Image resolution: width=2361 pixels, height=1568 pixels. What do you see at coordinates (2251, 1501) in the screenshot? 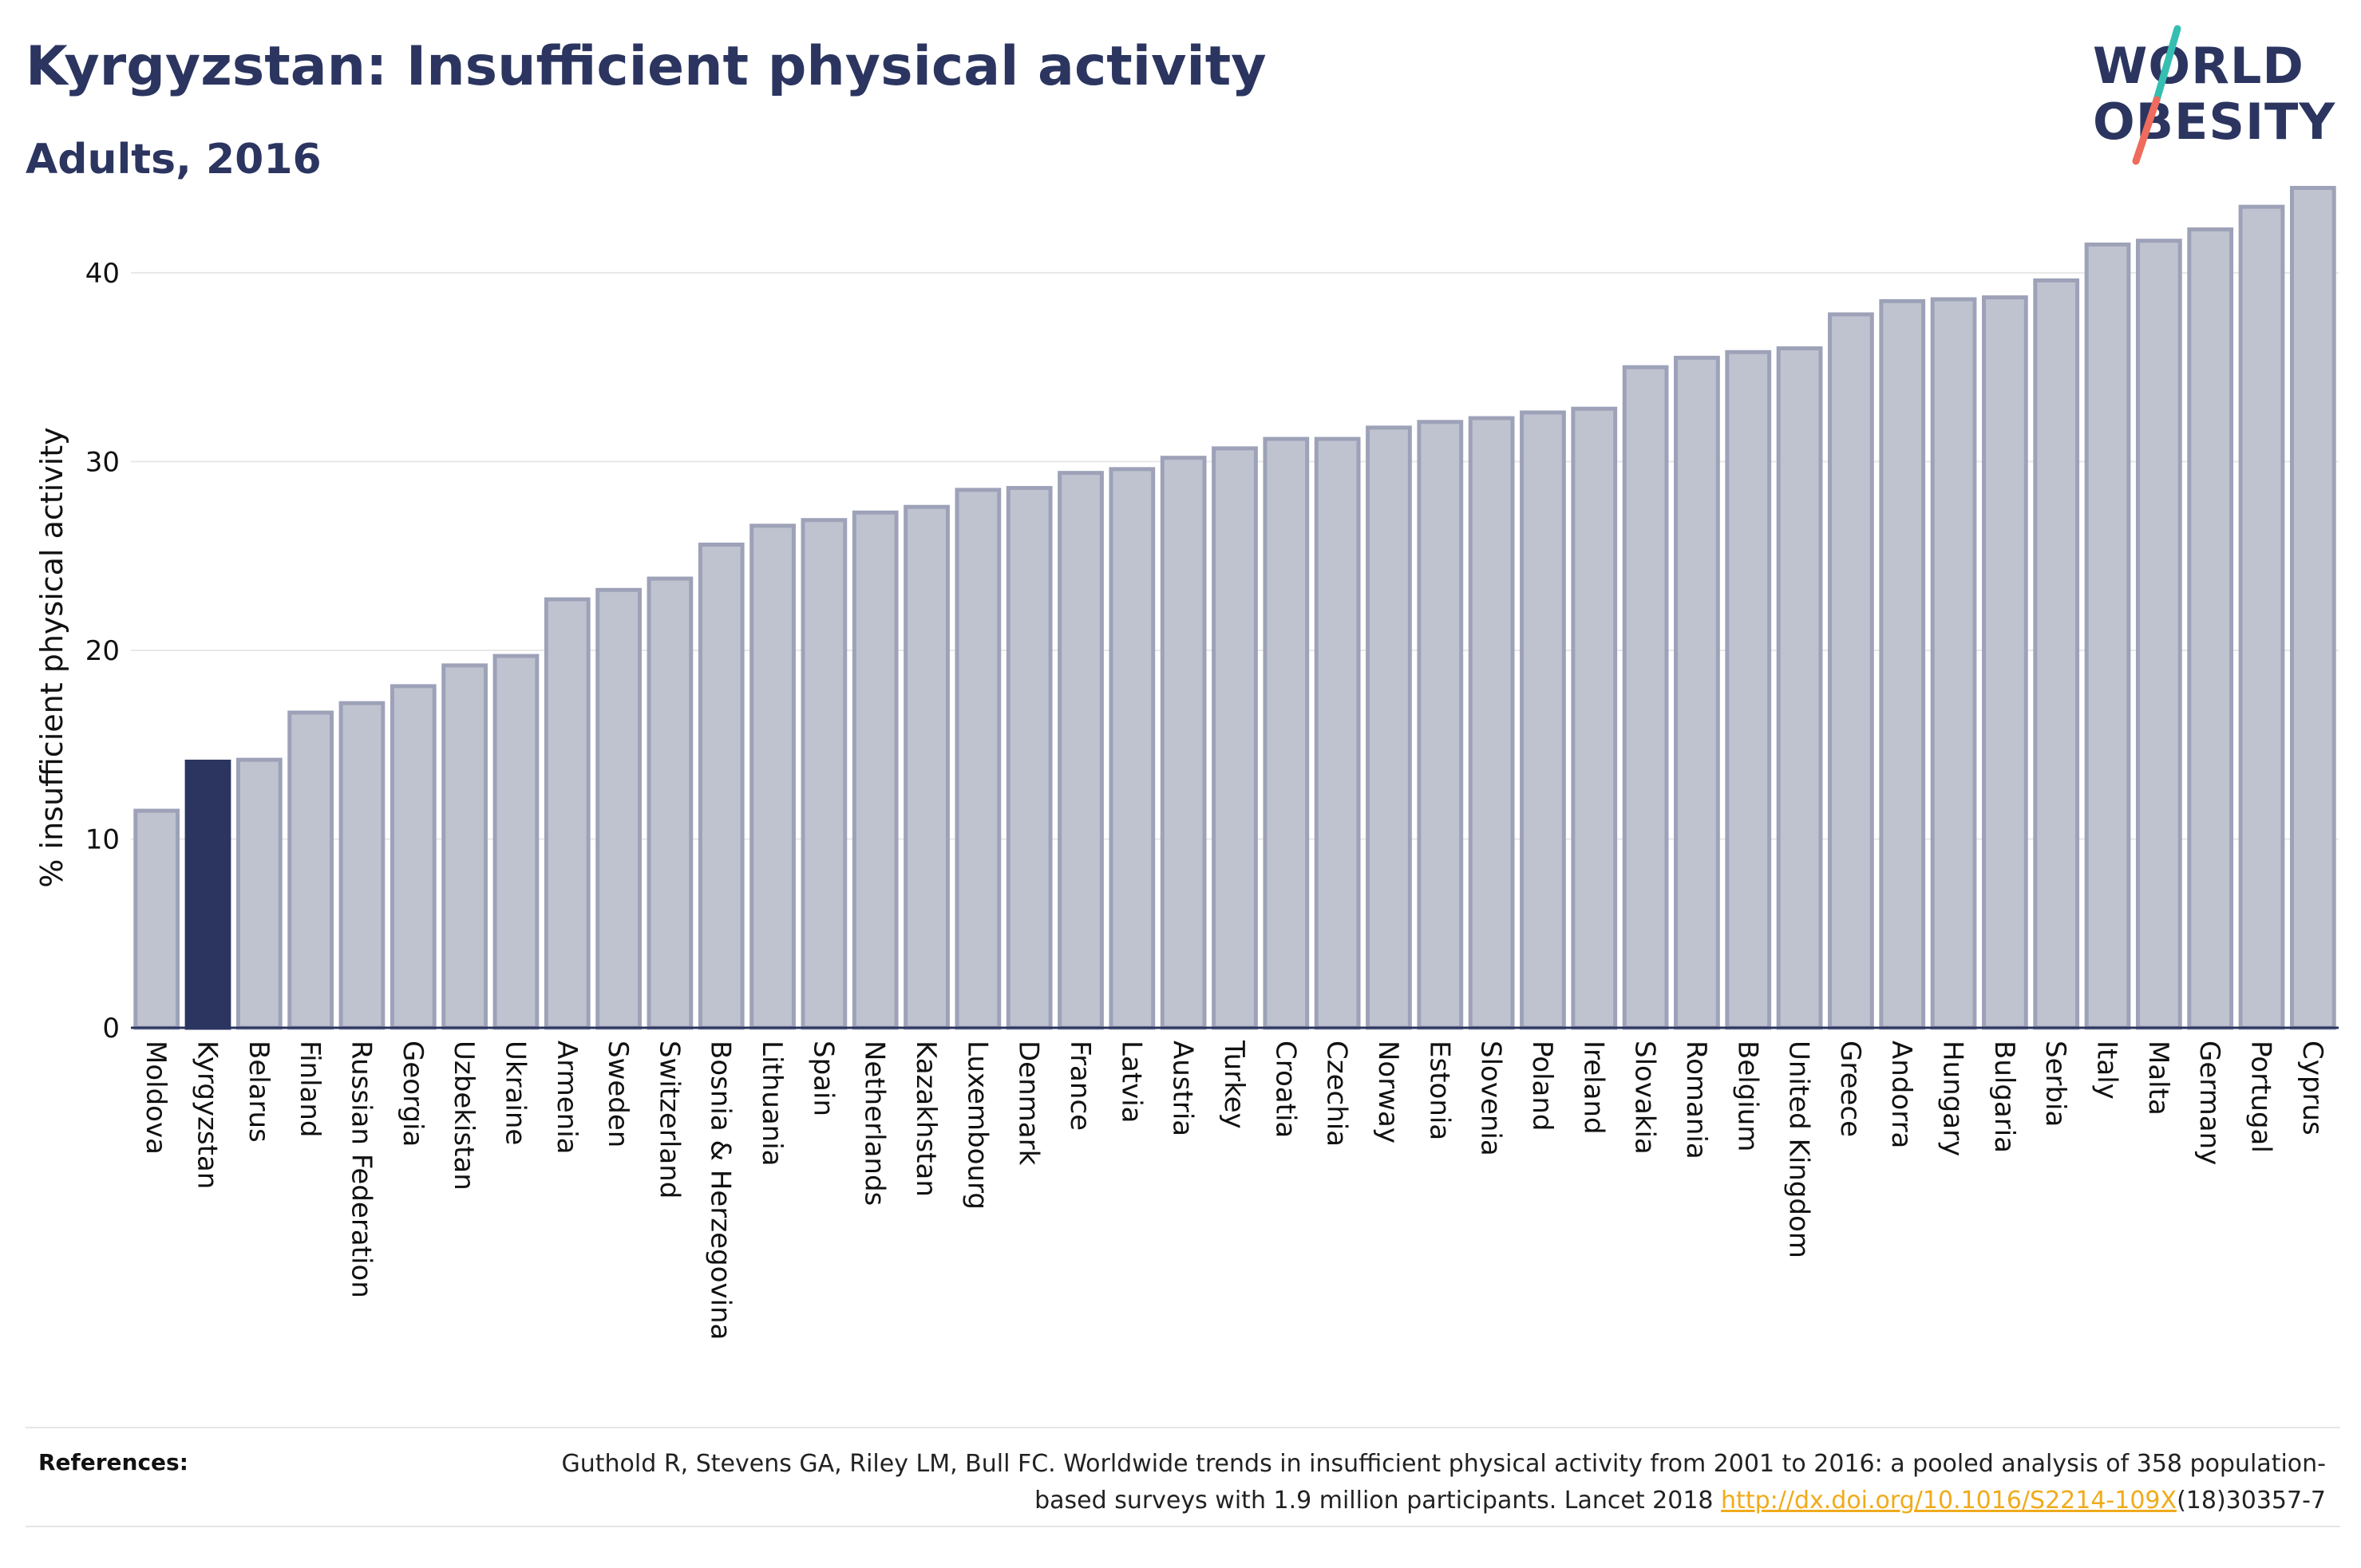
I see `reference-citation-end: (18)30357-7` at bounding box center [2251, 1501].